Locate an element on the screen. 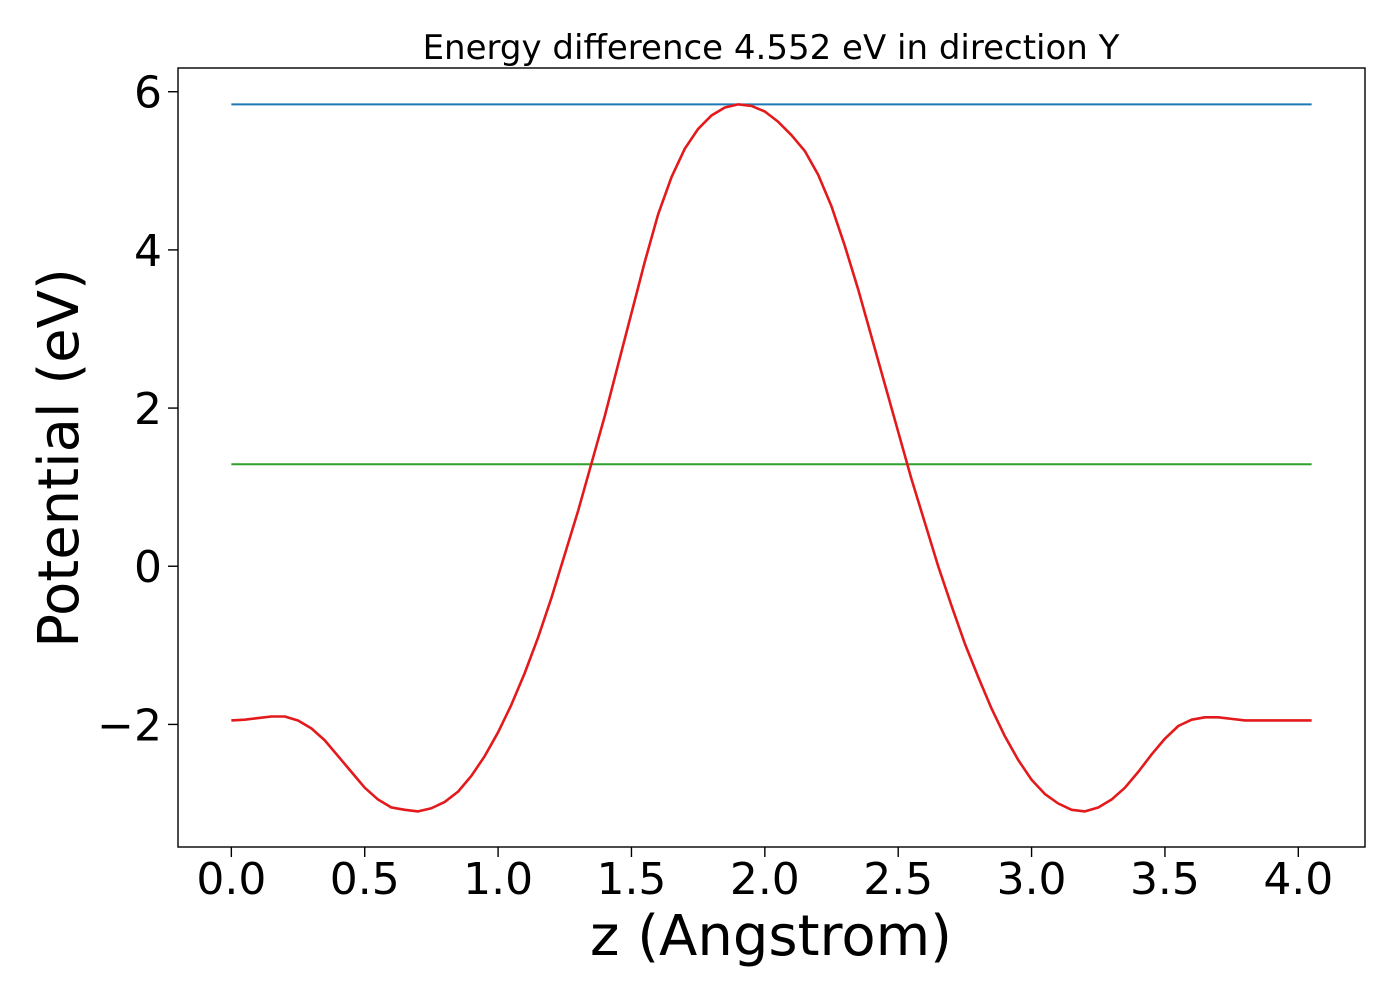  y-tick-label: 2 is located at coordinates (148, 409).